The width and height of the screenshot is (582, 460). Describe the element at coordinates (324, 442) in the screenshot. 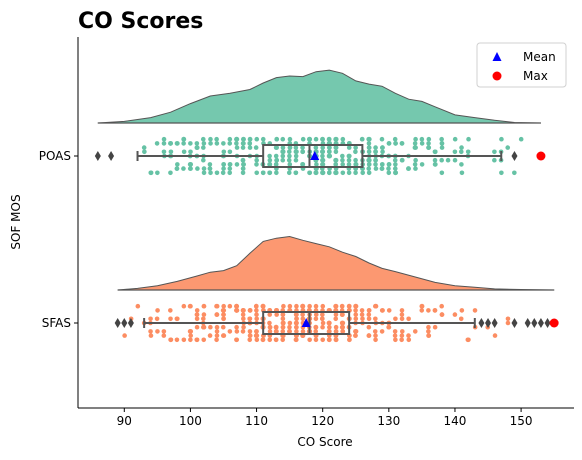

I see `x-axis-label: CO Score` at that location.